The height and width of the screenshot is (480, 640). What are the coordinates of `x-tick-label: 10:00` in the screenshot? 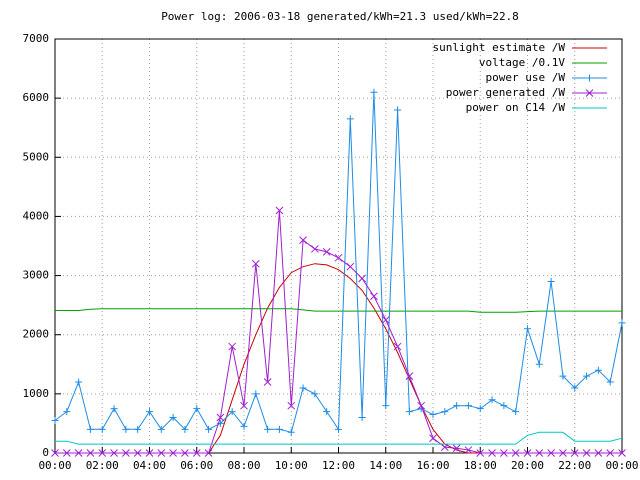 It's located at (291, 465).